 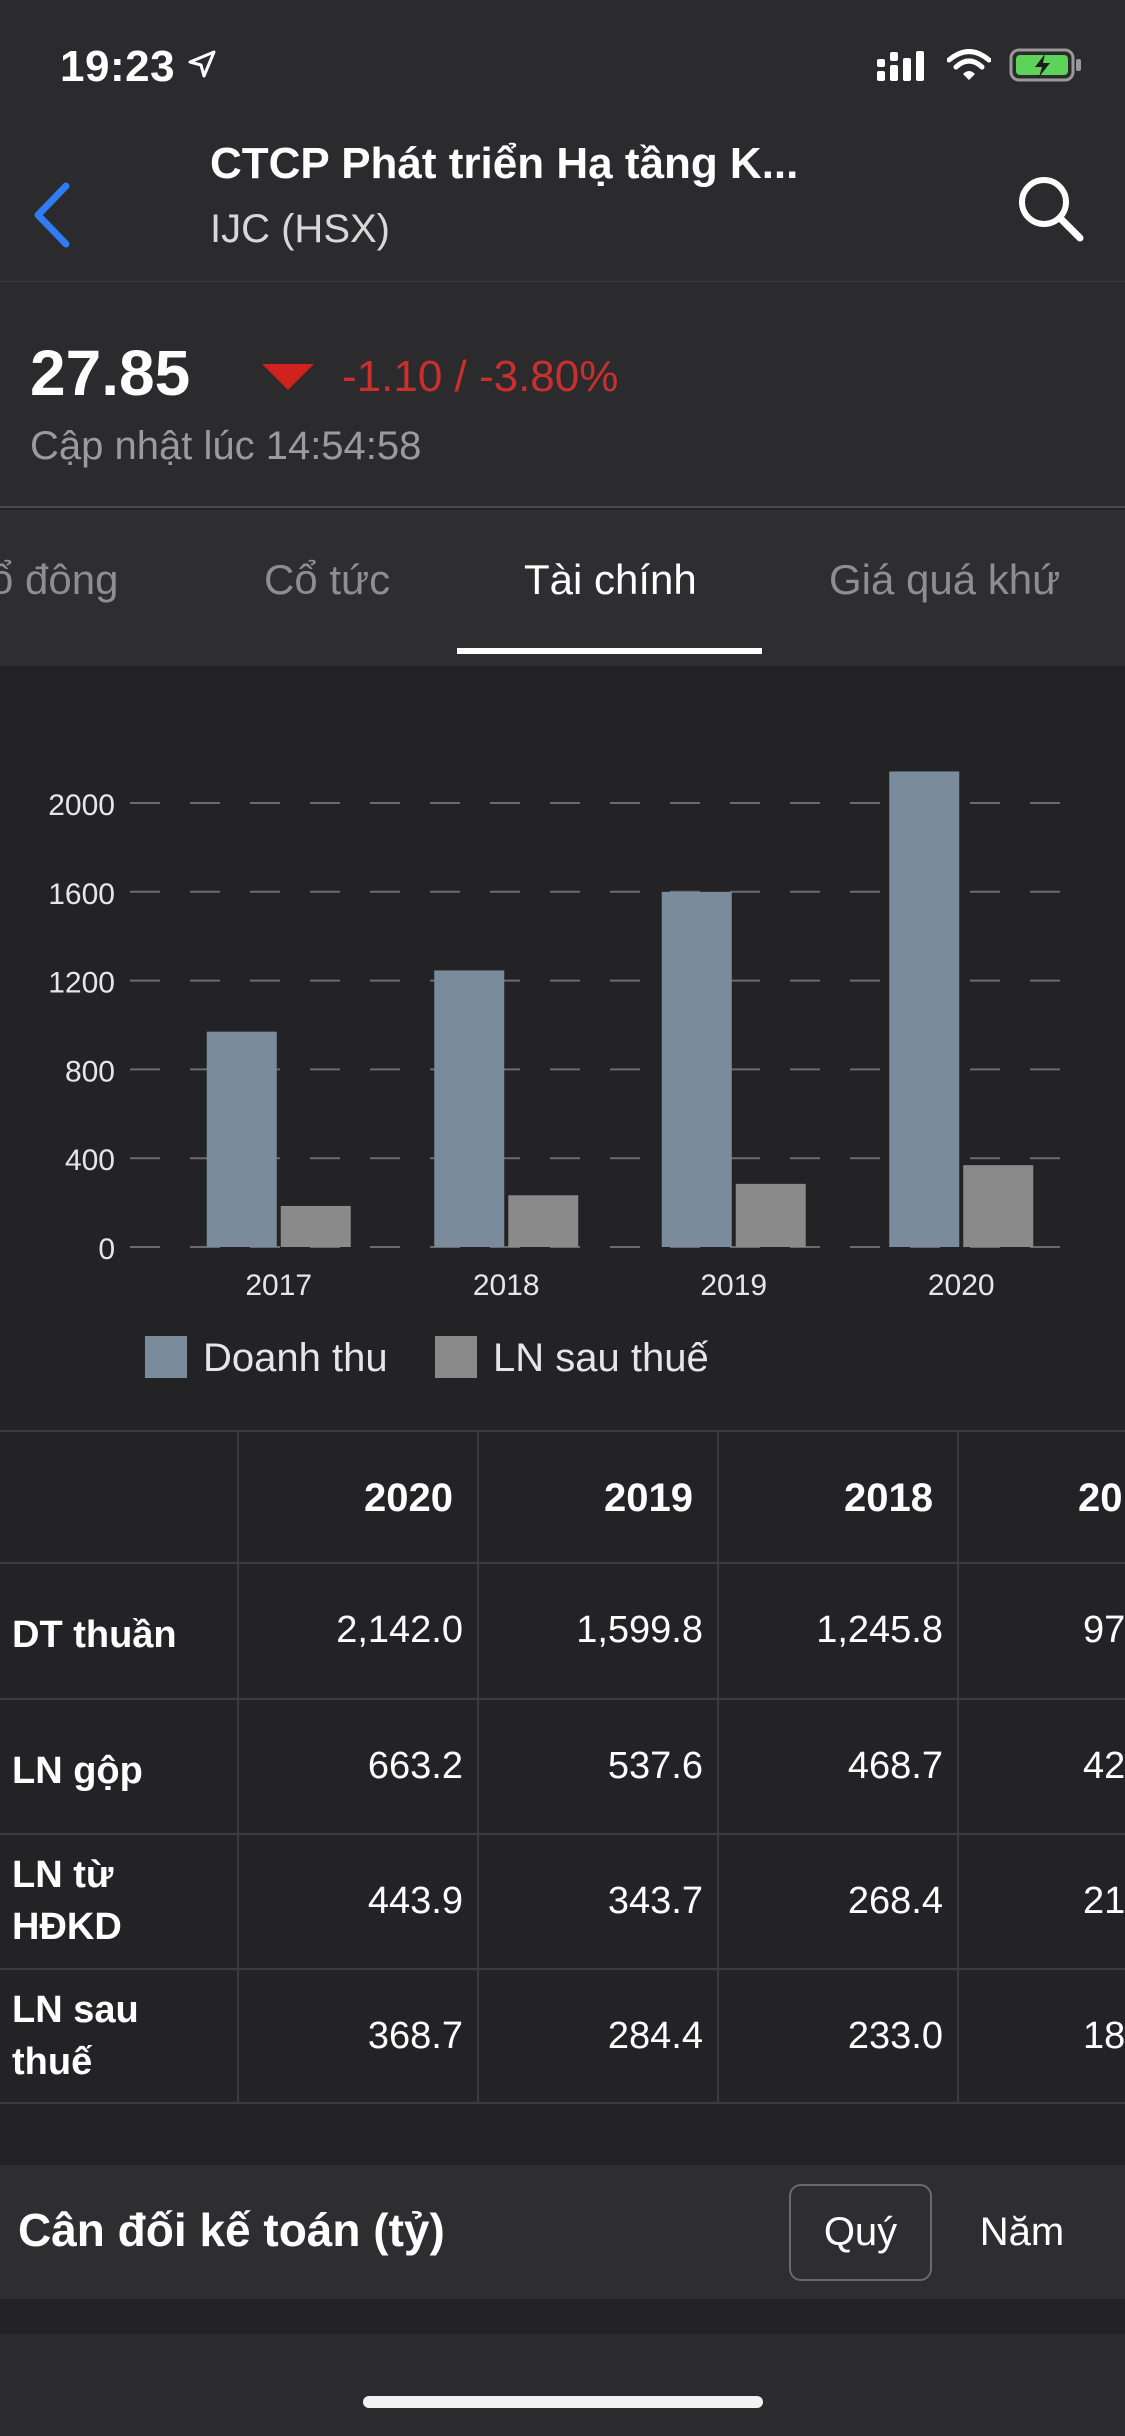 What do you see at coordinates (480, 376) in the screenshot?
I see `price-change: -1.10 / -3.80%` at bounding box center [480, 376].